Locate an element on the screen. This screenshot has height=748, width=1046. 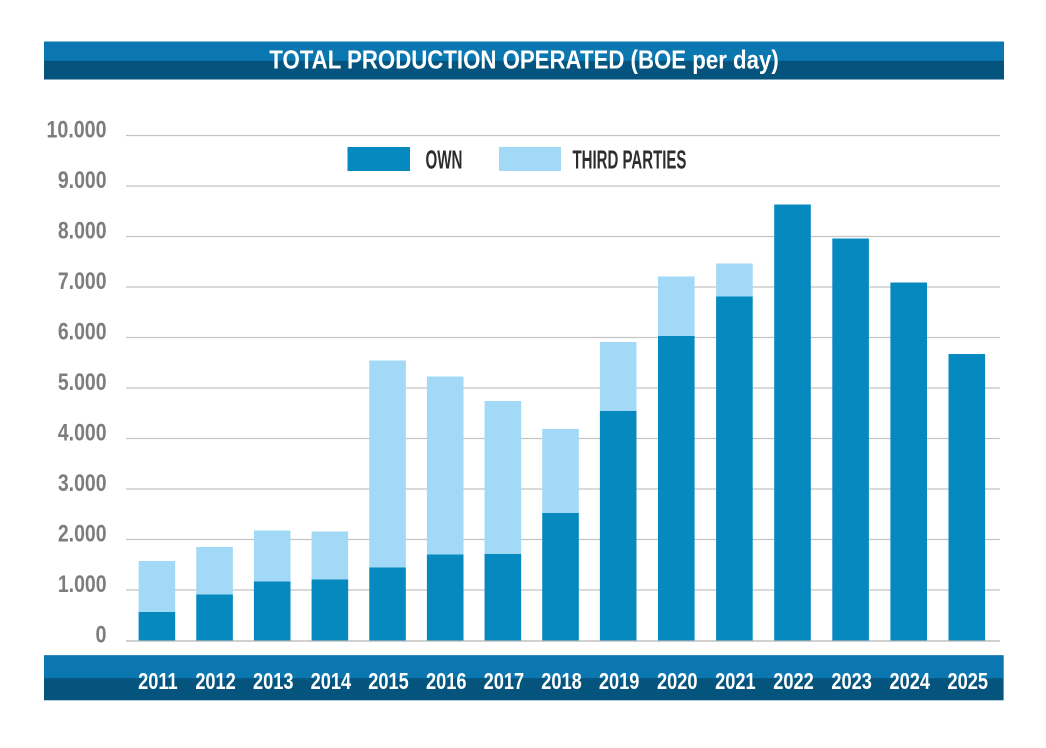
svg-text: 5.000 is located at coordinates (82, 381).